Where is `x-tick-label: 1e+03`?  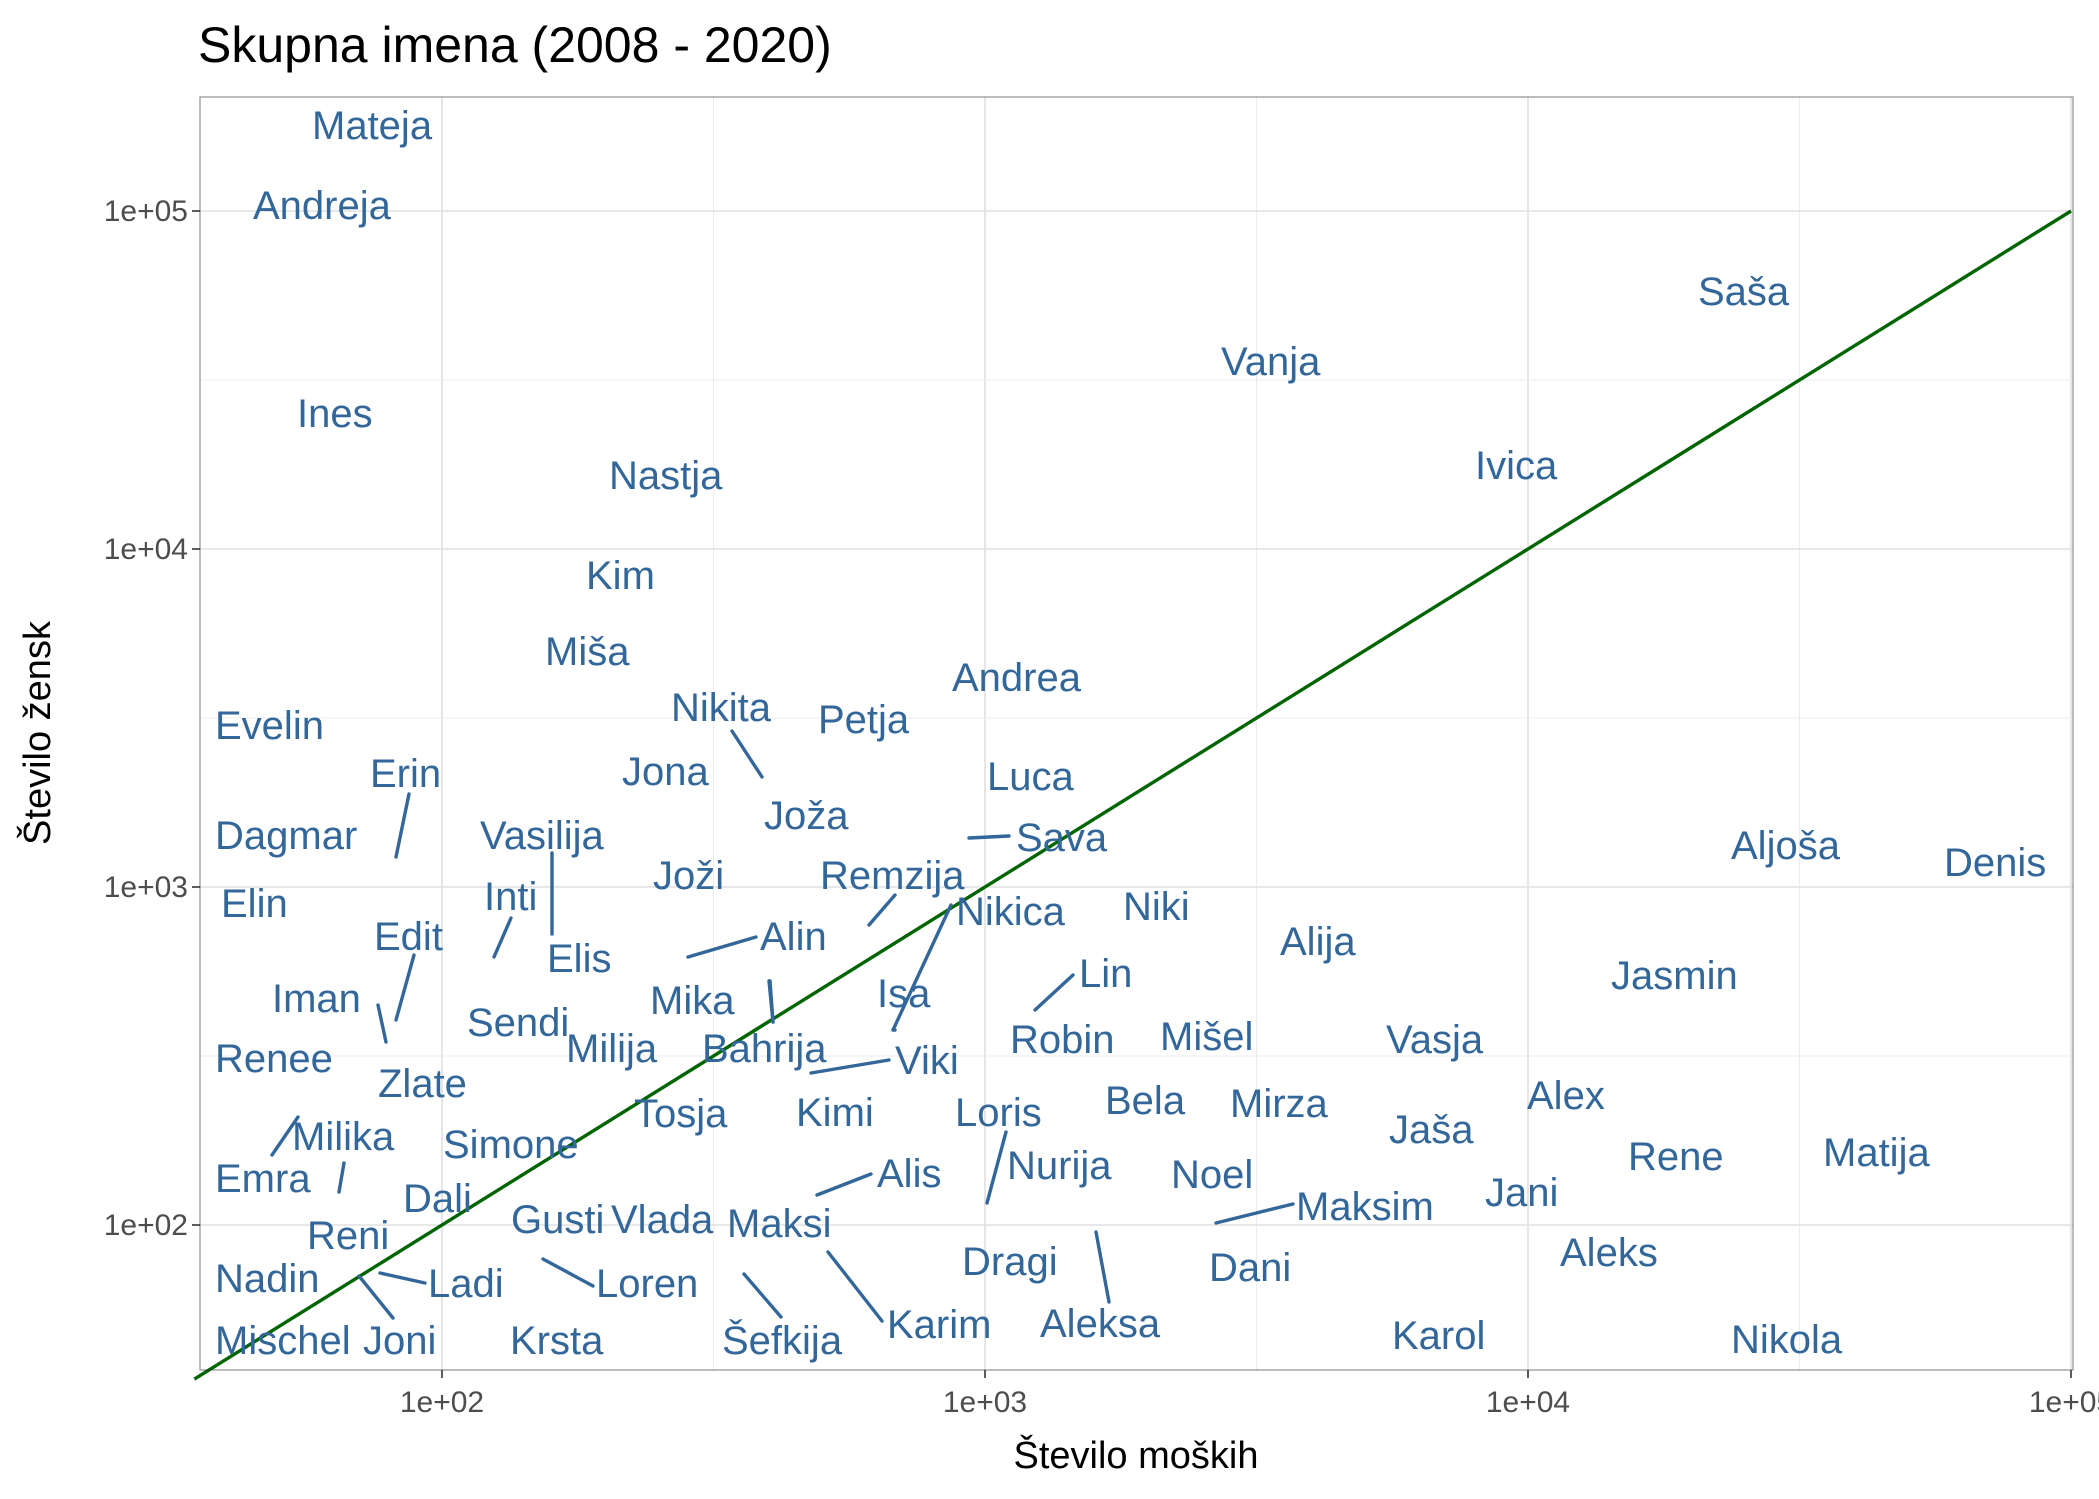
x-tick-label: 1e+03 is located at coordinates (985, 1402).